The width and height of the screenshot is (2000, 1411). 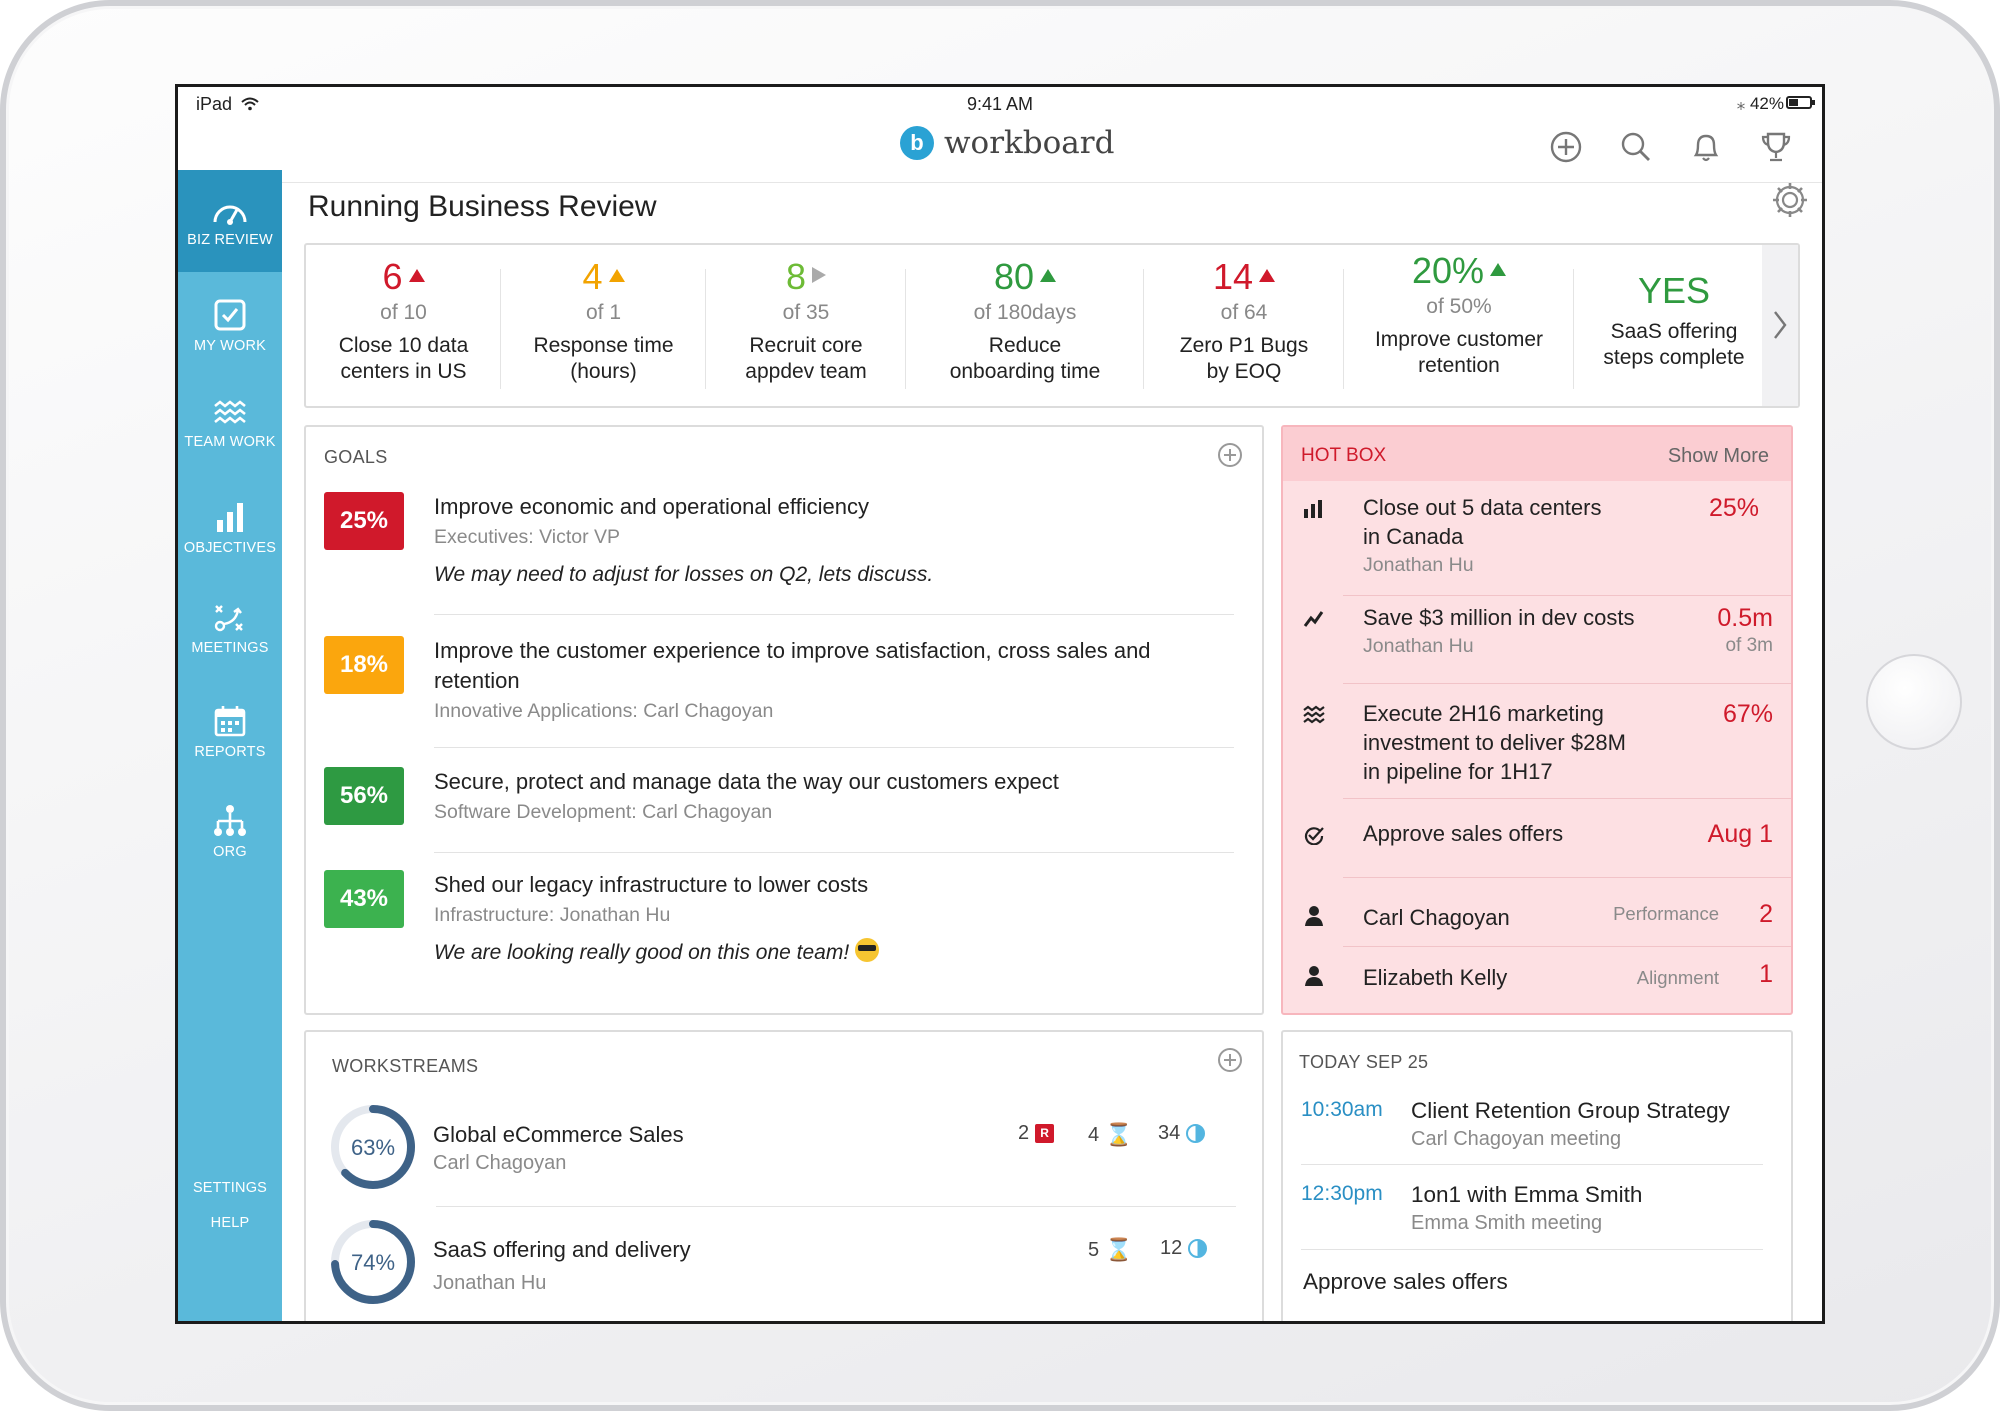 I want to click on add-icon, so click(x=1566, y=147).